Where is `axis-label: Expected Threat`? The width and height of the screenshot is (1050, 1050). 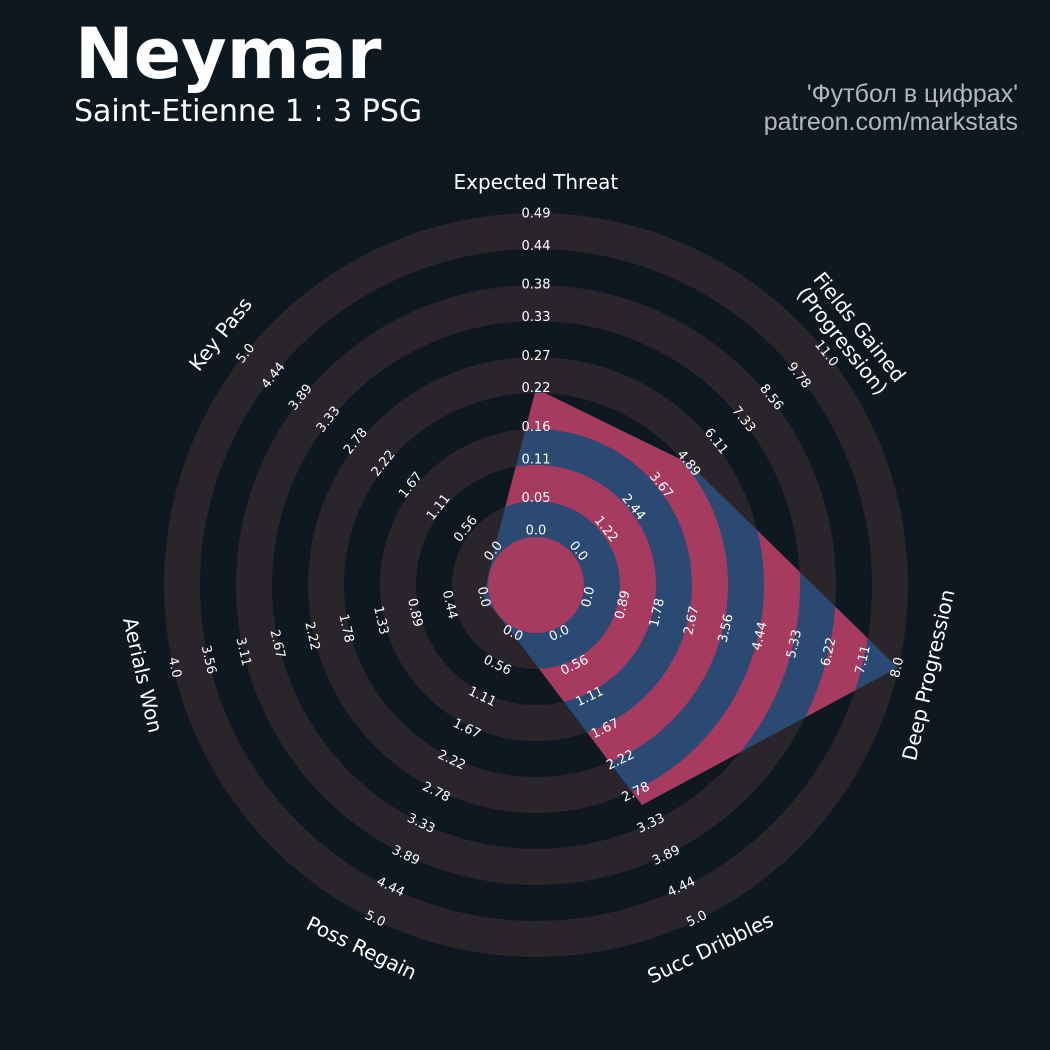
axis-label: Expected Threat is located at coordinates (536, 182).